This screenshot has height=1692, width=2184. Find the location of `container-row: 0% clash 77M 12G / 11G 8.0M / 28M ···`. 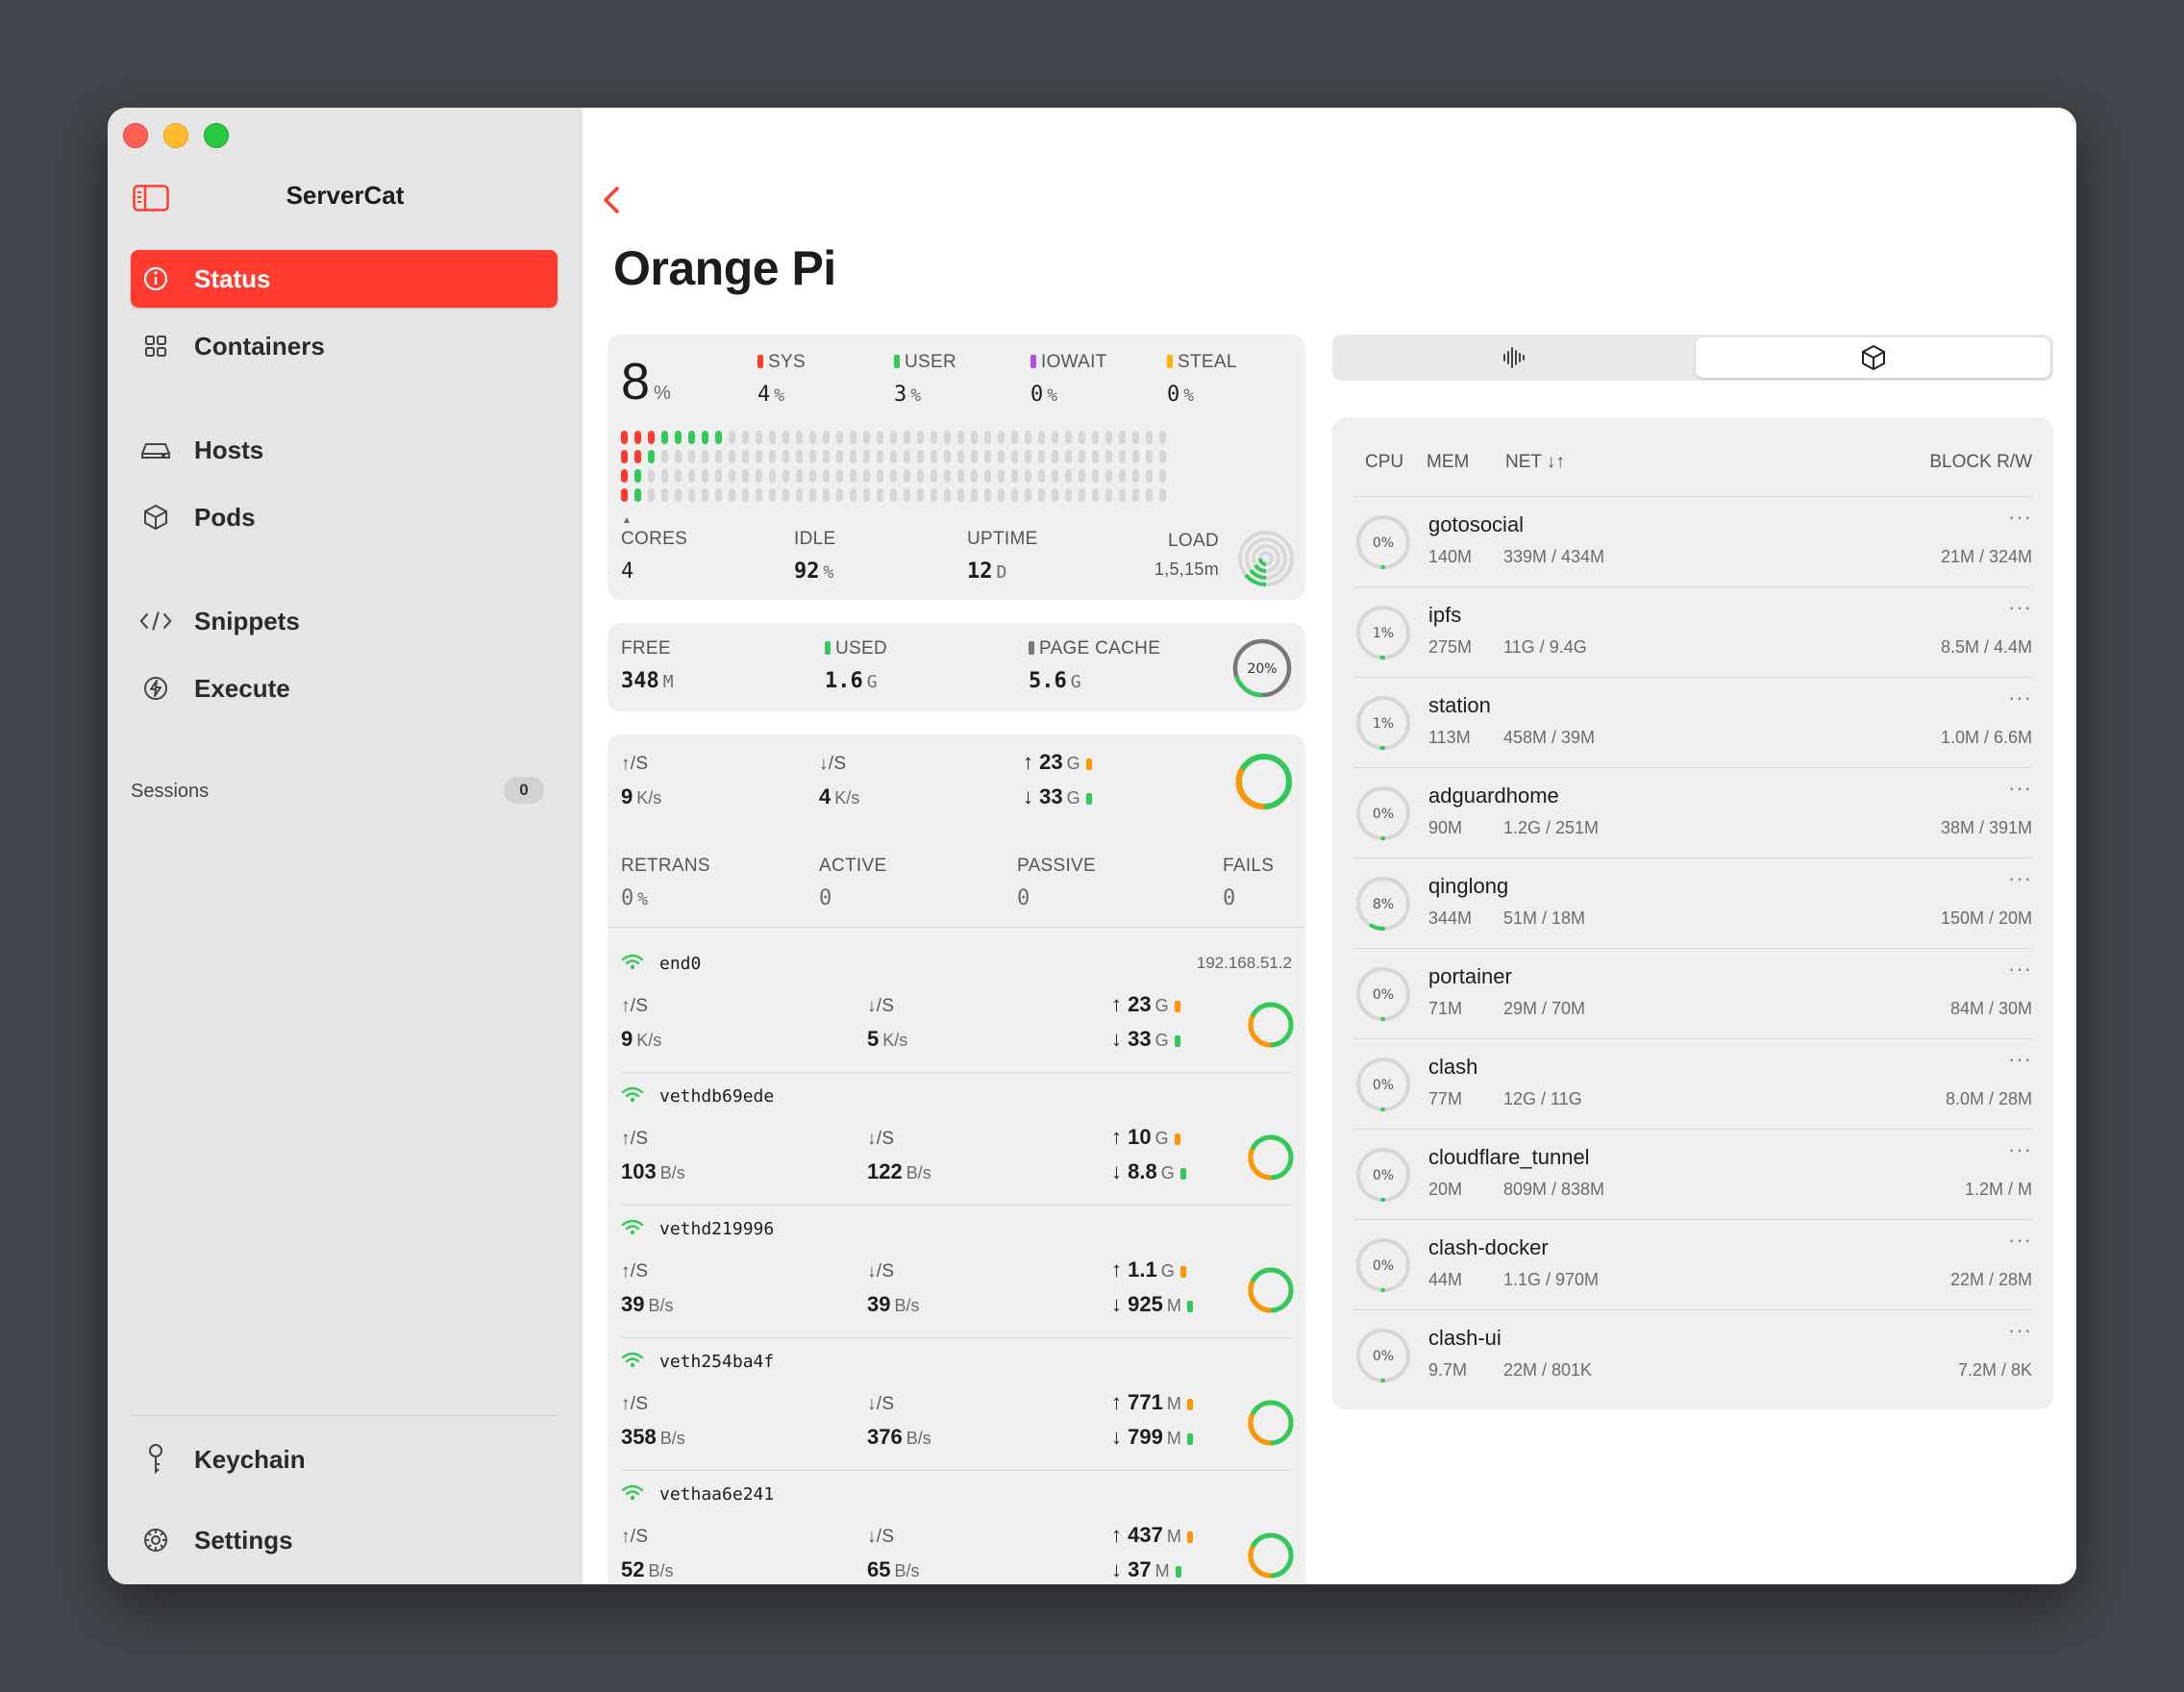

container-row: 0% clash 77M 12G / 11G 8.0M / 28M ··· is located at coordinates (1693, 1084).